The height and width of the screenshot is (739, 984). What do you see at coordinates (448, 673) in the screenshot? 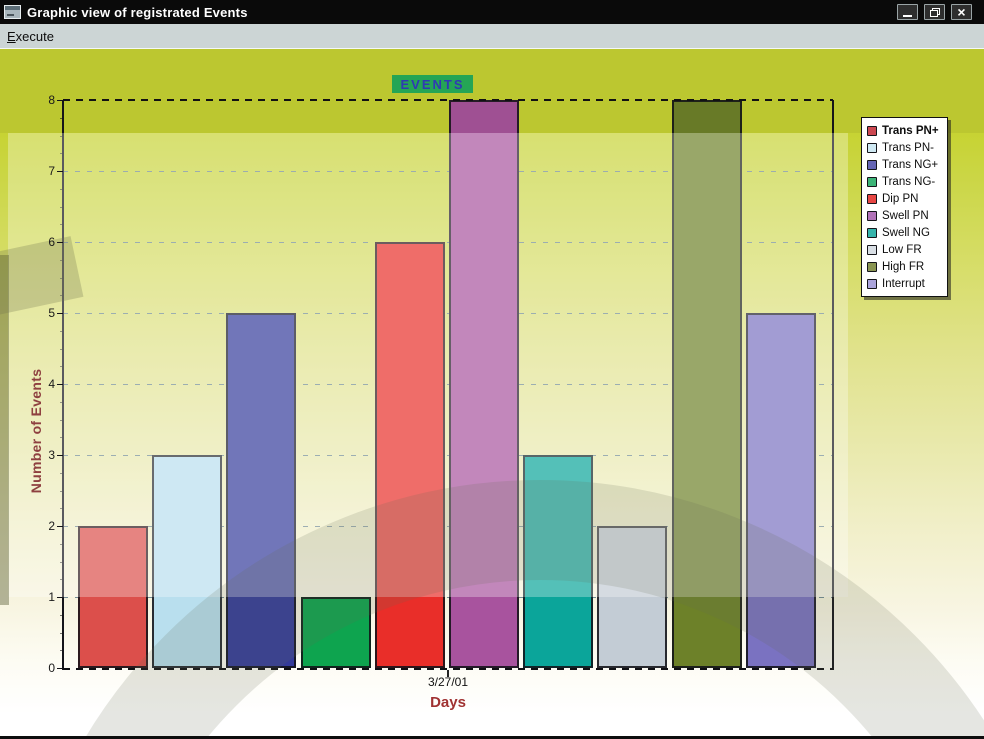
I see `x-tick` at bounding box center [448, 673].